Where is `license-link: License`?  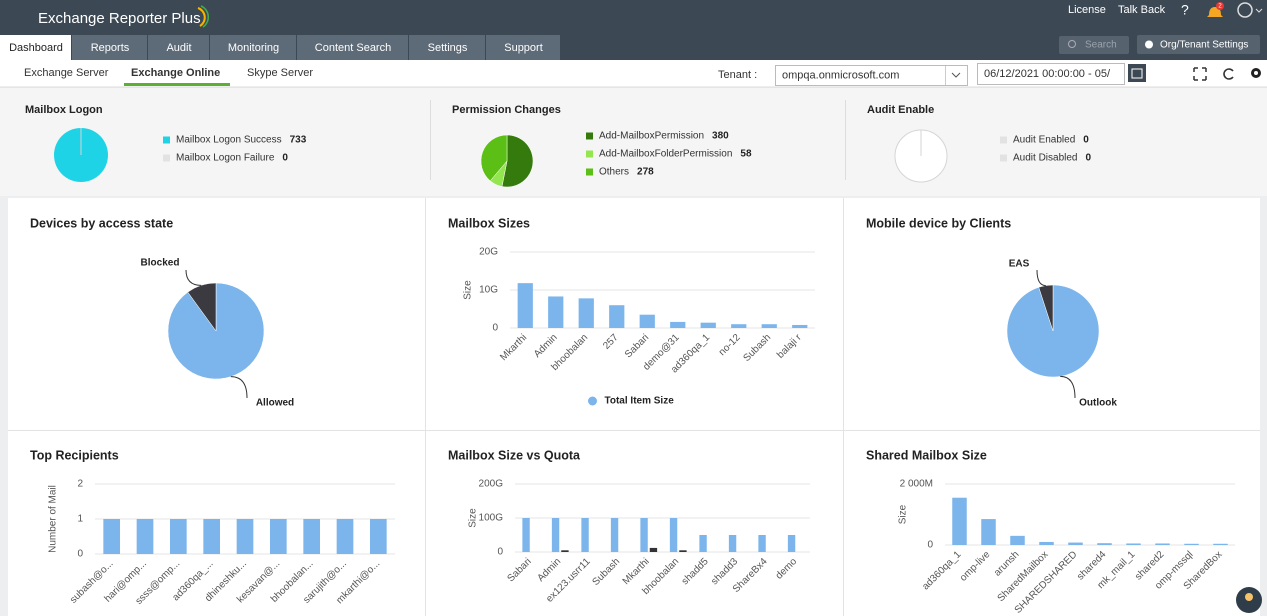 license-link: License is located at coordinates (1087, 10).